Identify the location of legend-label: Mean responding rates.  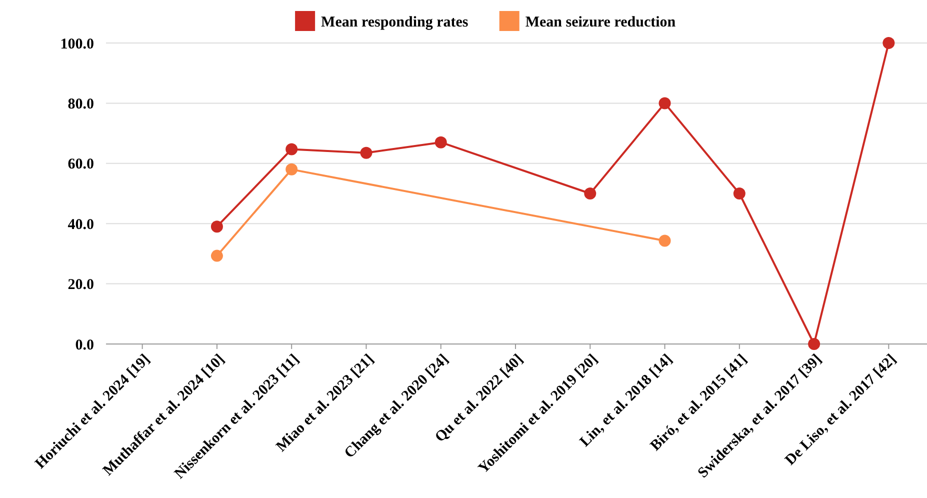
(394, 22).